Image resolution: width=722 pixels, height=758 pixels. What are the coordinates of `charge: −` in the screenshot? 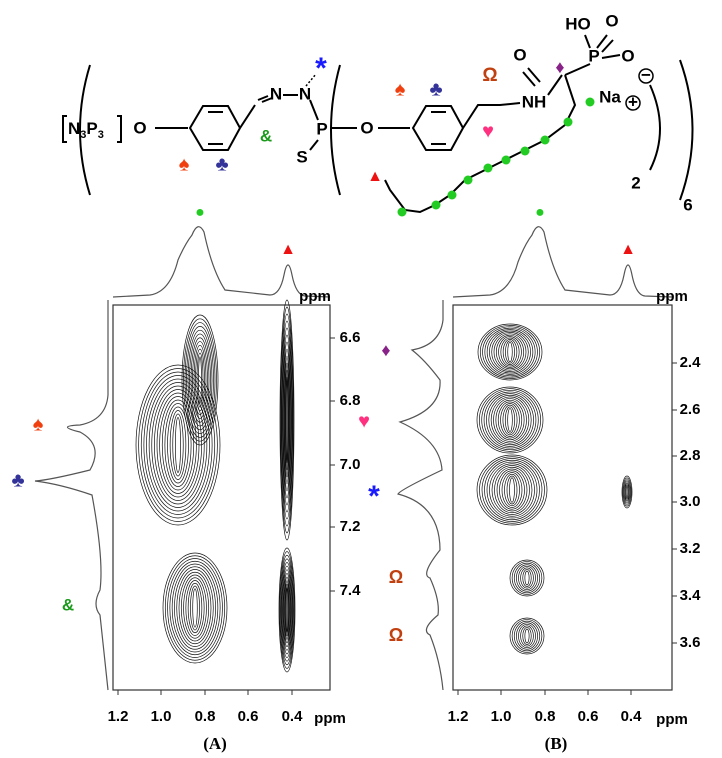 It's located at (646, 74).